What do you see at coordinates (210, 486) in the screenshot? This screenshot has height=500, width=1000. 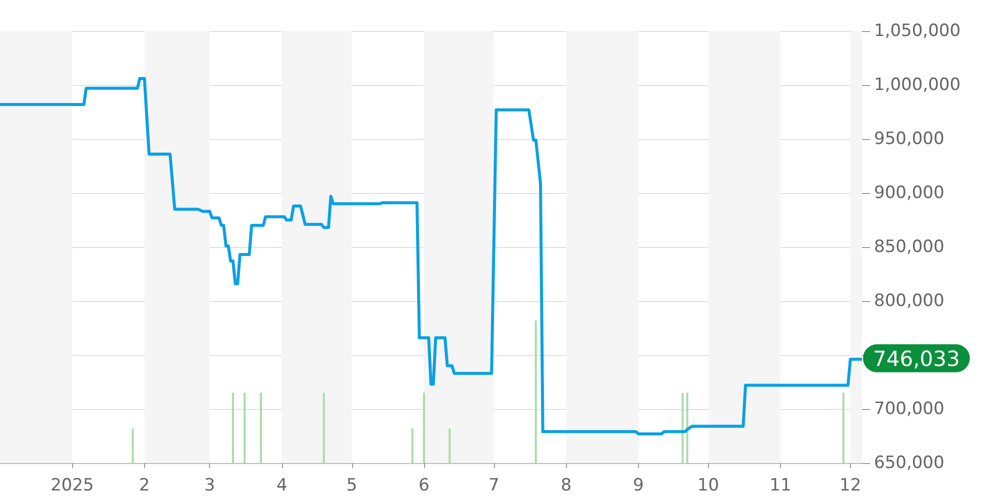 I see `x-tick-label: 3` at bounding box center [210, 486].